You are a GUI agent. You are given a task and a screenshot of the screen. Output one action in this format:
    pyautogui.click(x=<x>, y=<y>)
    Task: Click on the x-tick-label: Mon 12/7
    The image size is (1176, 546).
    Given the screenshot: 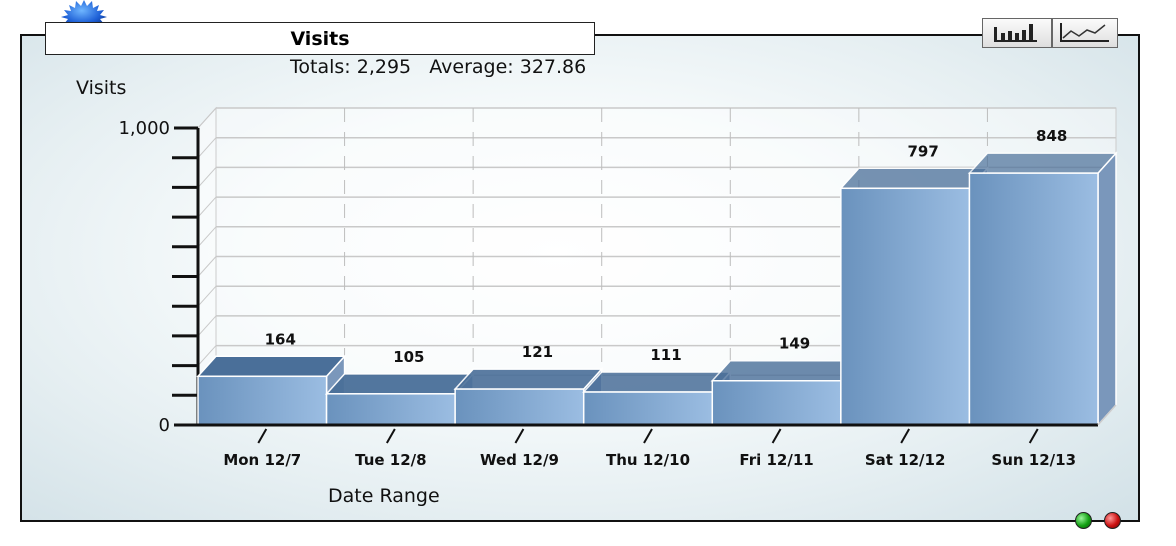 What is the action you would take?
    pyautogui.click(x=262, y=460)
    